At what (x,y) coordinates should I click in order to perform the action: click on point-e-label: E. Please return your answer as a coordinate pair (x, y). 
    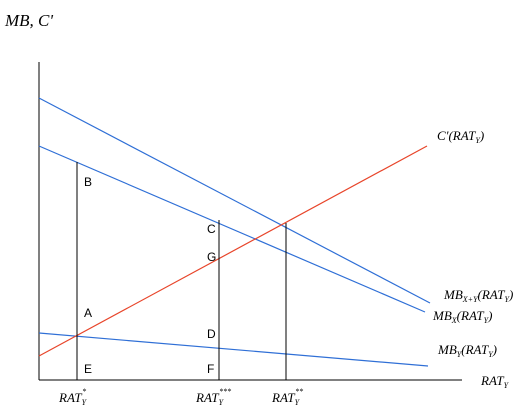
    Looking at the image, I should click on (88, 369).